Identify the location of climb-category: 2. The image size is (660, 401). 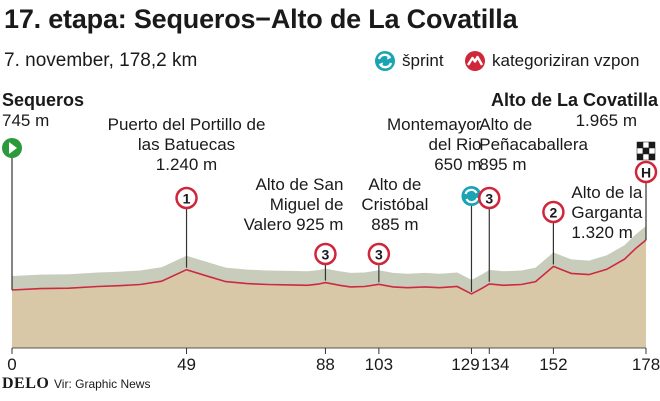
(553, 213).